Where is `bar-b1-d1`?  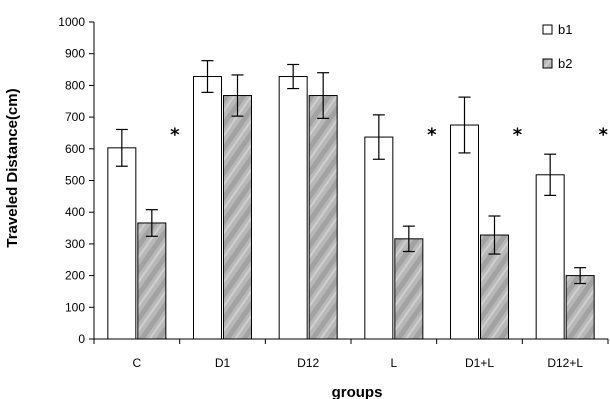
bar-b1-d1 is located at coordinates (207, 208).